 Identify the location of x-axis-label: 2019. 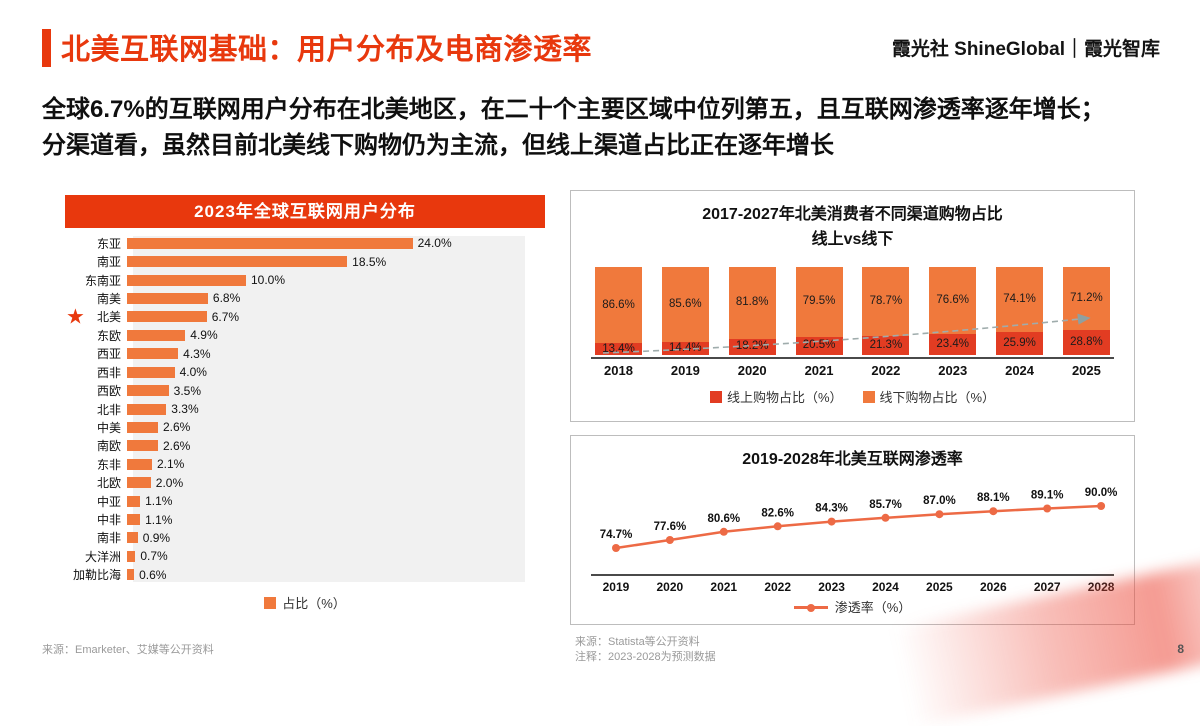
(616, 587).